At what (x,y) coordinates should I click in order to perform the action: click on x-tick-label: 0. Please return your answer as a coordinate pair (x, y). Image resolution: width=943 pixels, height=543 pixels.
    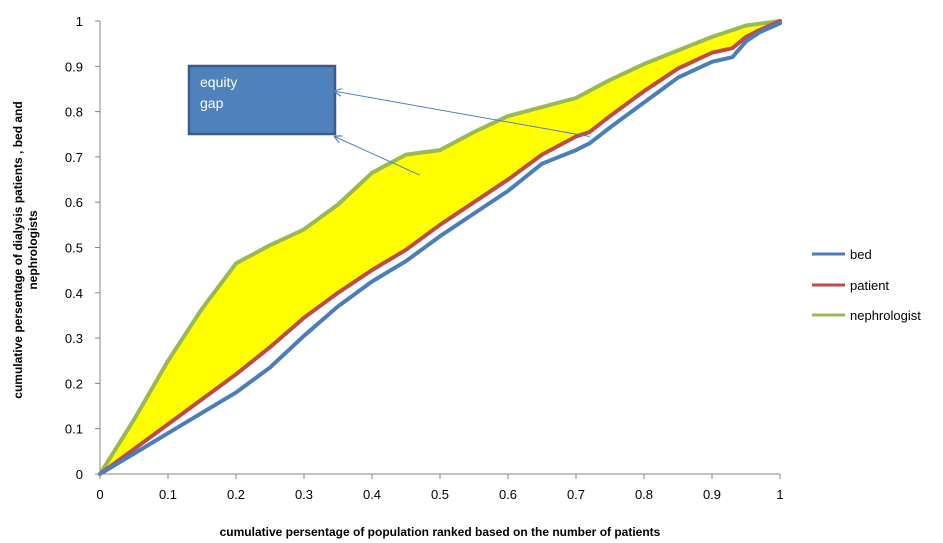
    Looking at the image, I should click on (99, 494).